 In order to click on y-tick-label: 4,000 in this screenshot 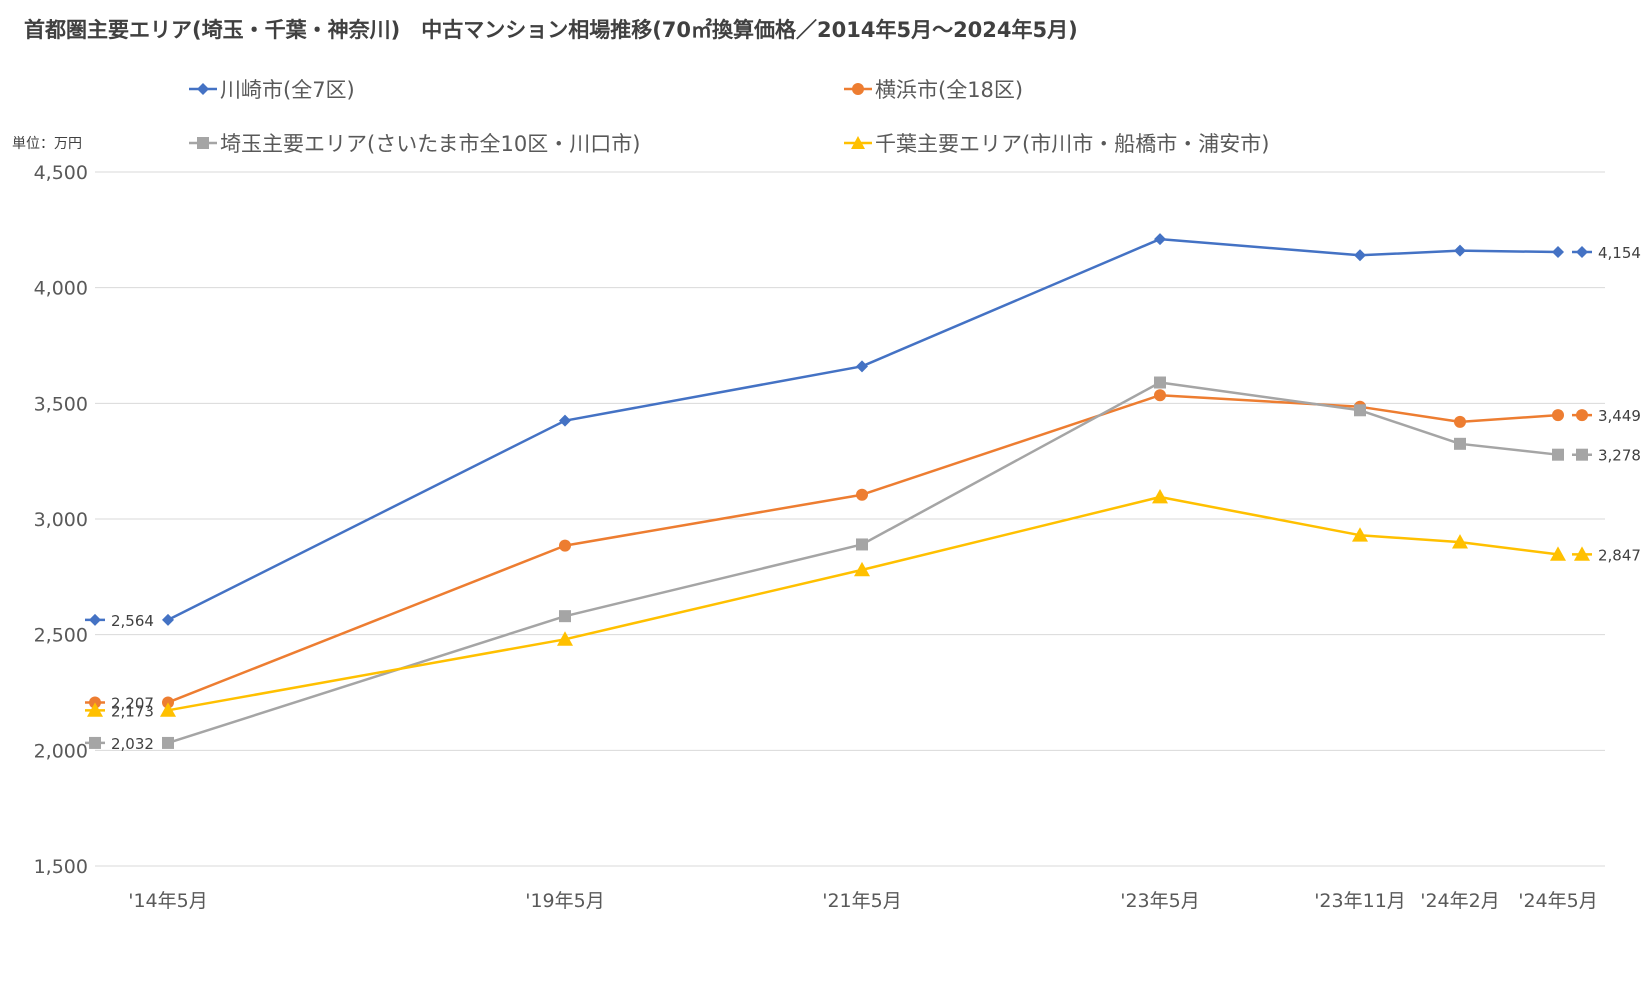, I will do `click(61, 289)`.